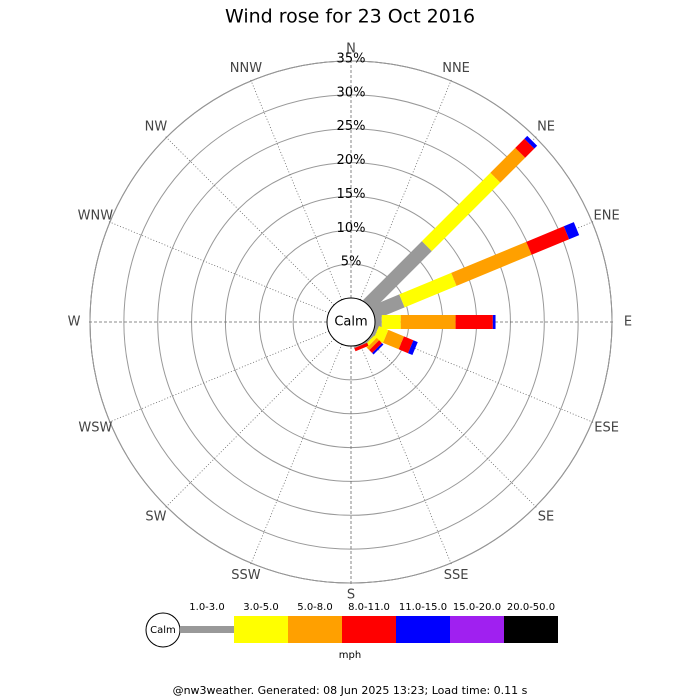 This screenshot has height=700, width=700. What do you see at coordinates (456, 68) in the screenshot?
I see `direction-label: NNE` at bounding box center [456, 68].